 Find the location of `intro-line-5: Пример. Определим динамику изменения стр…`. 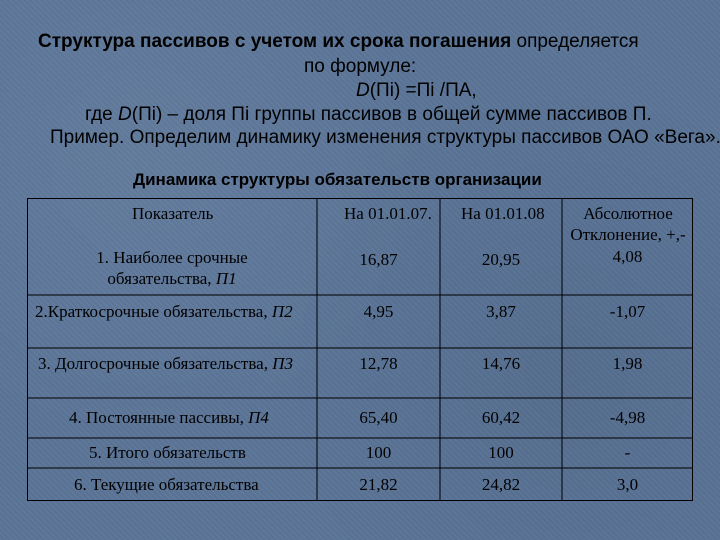

intro-line-5: Пример. Определим динамику изменения стр… is located at coordinates (385, 137).